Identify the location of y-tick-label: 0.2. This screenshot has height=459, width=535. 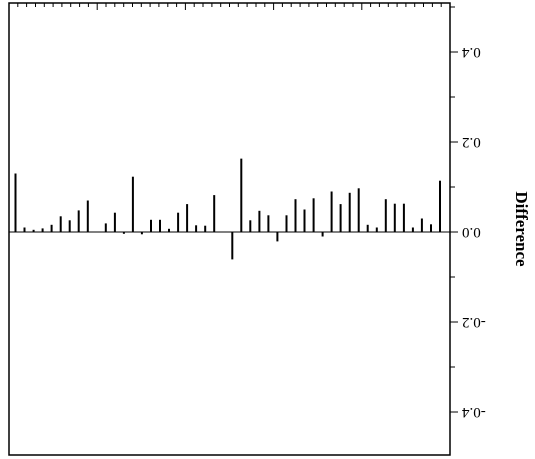
(471, 142).